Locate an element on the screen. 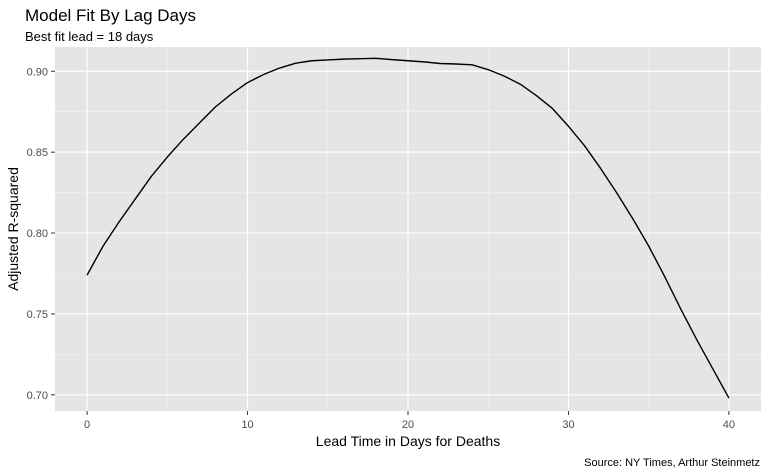 Image resolution: width=768 pixels, height=474 pixels. y-tick-label: 0.80 is located at coordinates (37, 234).